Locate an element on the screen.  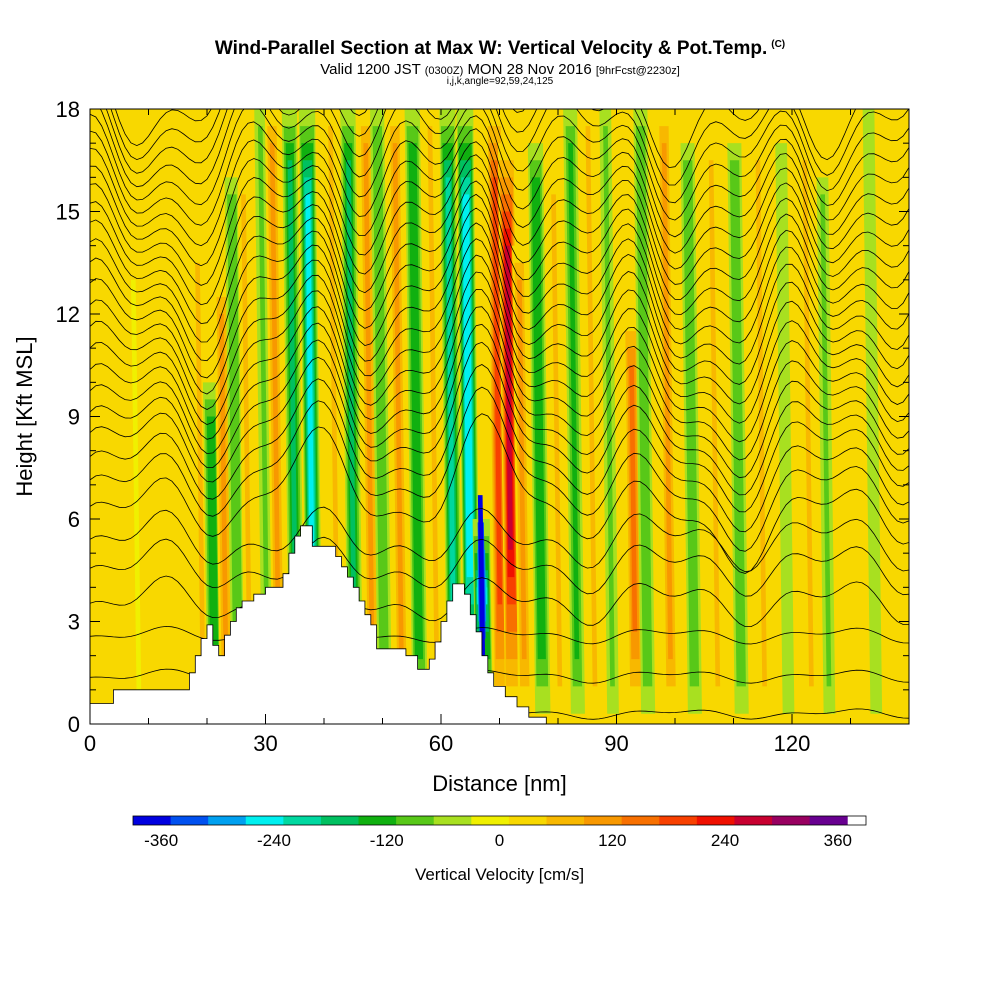
x-tick-label: 30 is located at coordinates (265, 743).